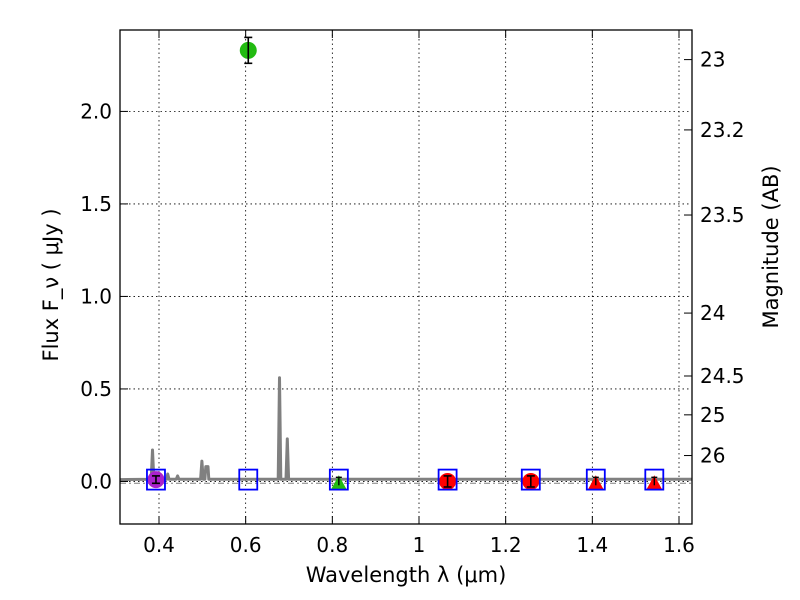  I want to click on x-tick-label: 0.8, so click(332, 545).